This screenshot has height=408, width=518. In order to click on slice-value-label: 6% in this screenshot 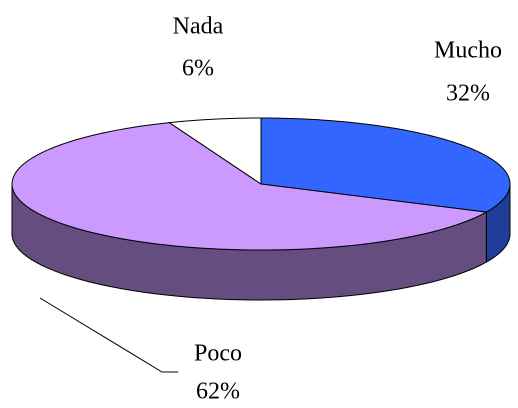, I will do `click(198, 69)`.